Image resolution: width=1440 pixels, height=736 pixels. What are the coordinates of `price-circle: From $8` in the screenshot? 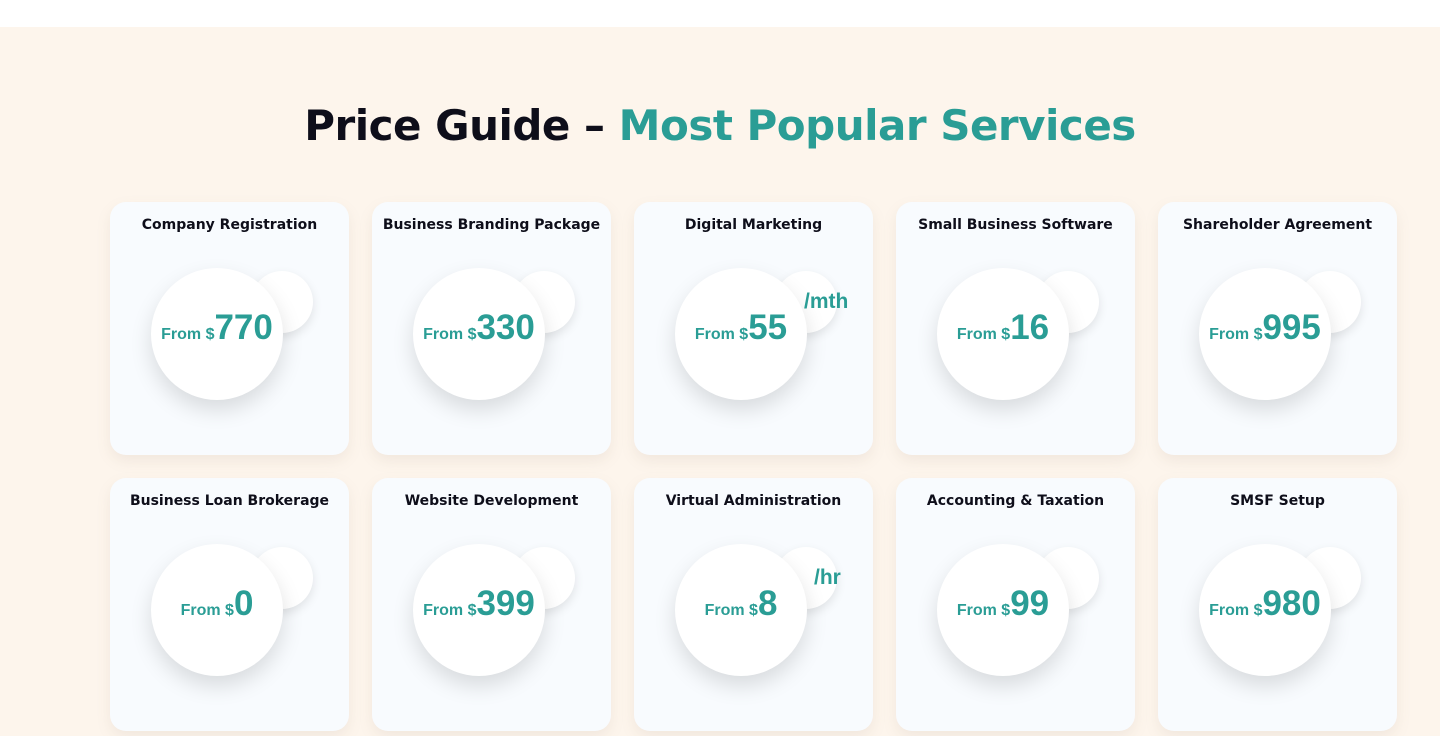 It's located at (741, 610).